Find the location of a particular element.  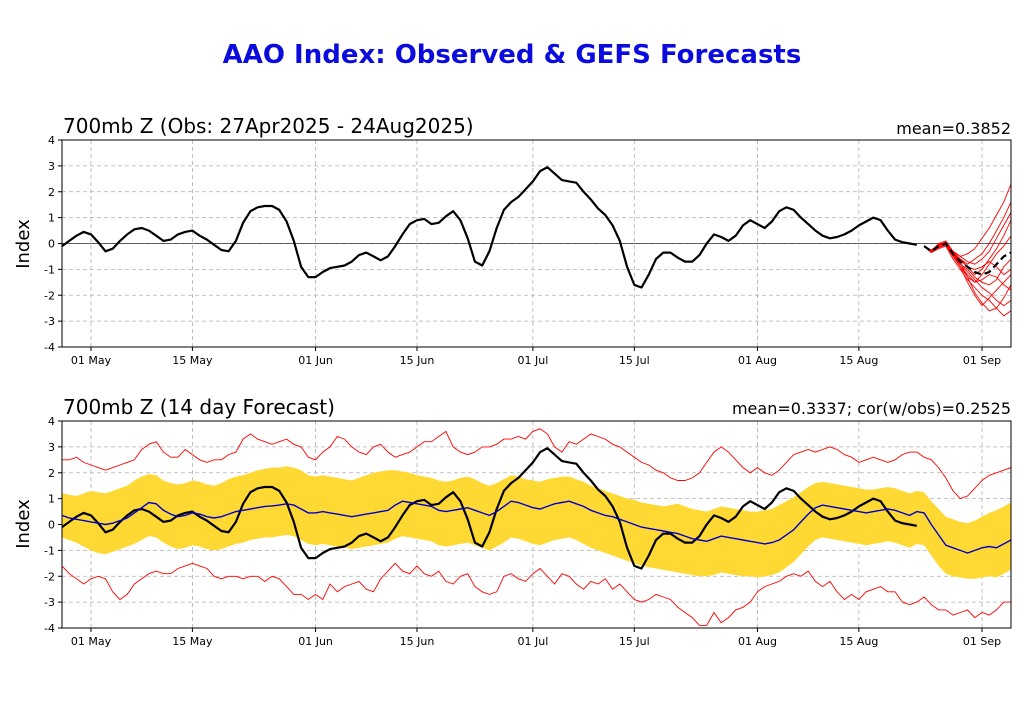

upper-envelope-line is located at coordinates (536, 464).